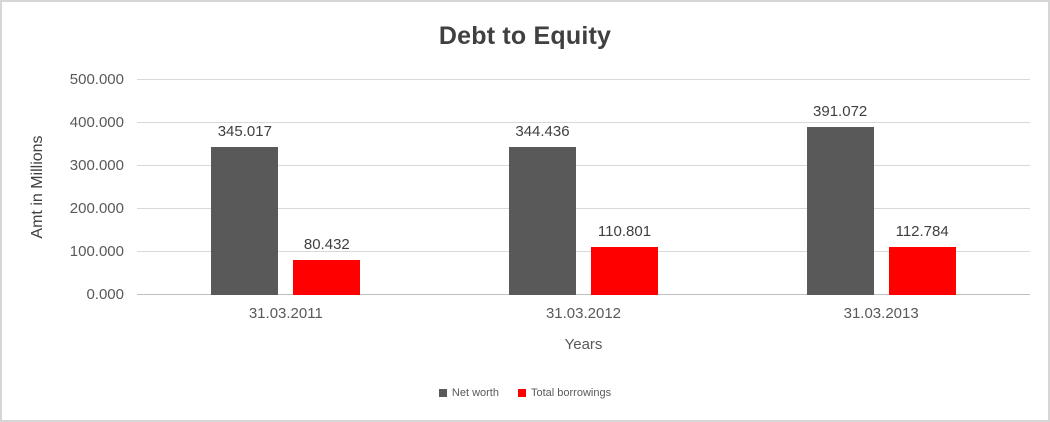 The image size is (1050, 422). Describe the element at coordinates (244, 131) in the screenshot. I see `data-label: 345.017` at that location.